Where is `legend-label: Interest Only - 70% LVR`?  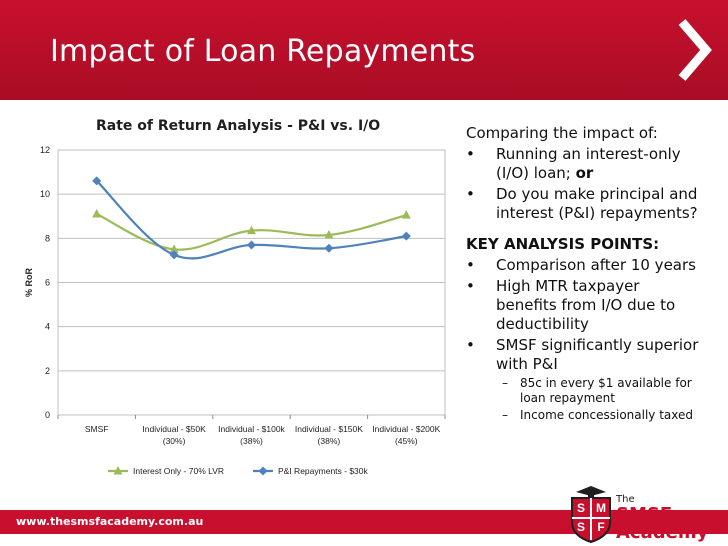 legend-label: Interest Only - 70% LVR is located at coordinates (178, 471).